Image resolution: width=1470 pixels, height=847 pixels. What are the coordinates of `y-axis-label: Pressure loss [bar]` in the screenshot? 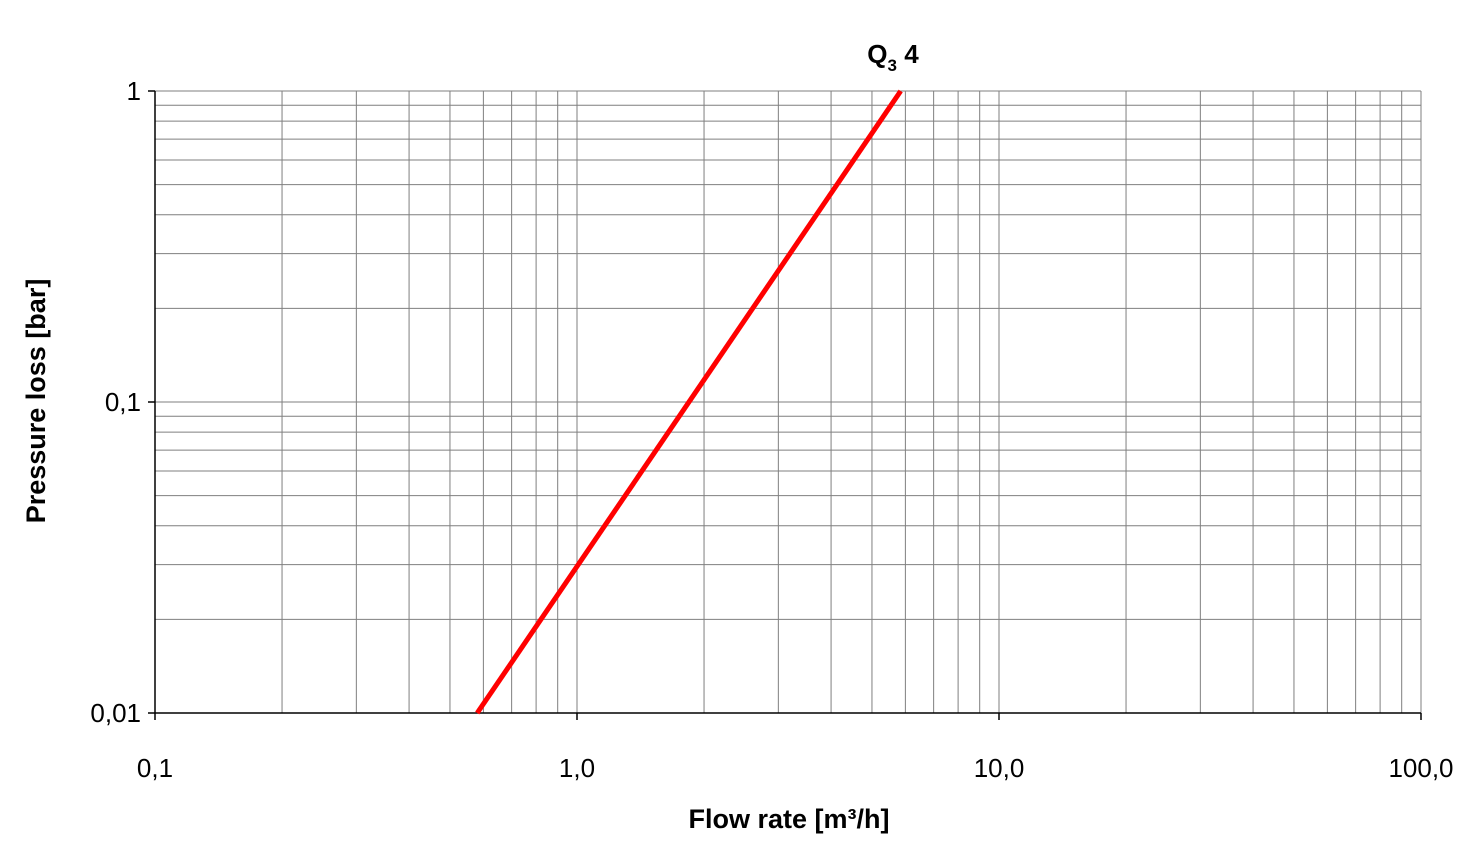 It's located at (36, 401).